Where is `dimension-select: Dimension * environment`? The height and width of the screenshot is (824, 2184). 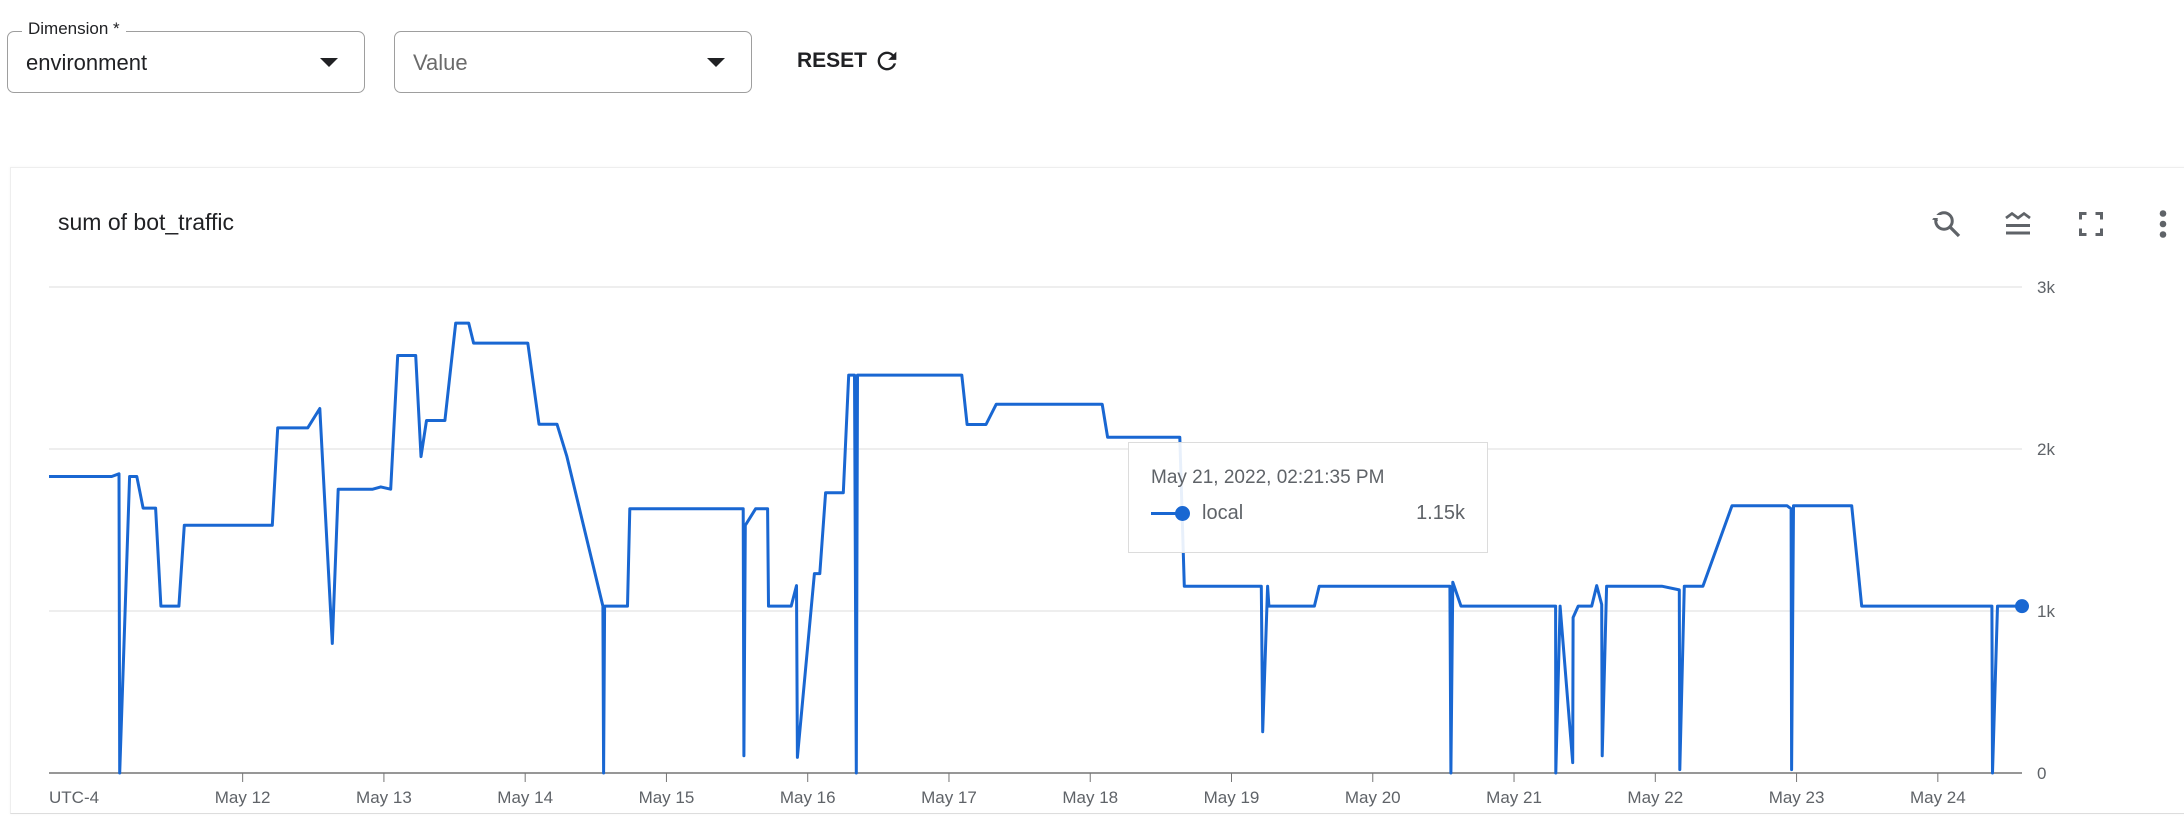
dimension-select: Dimension * environment is located at coordinates (186, 56).